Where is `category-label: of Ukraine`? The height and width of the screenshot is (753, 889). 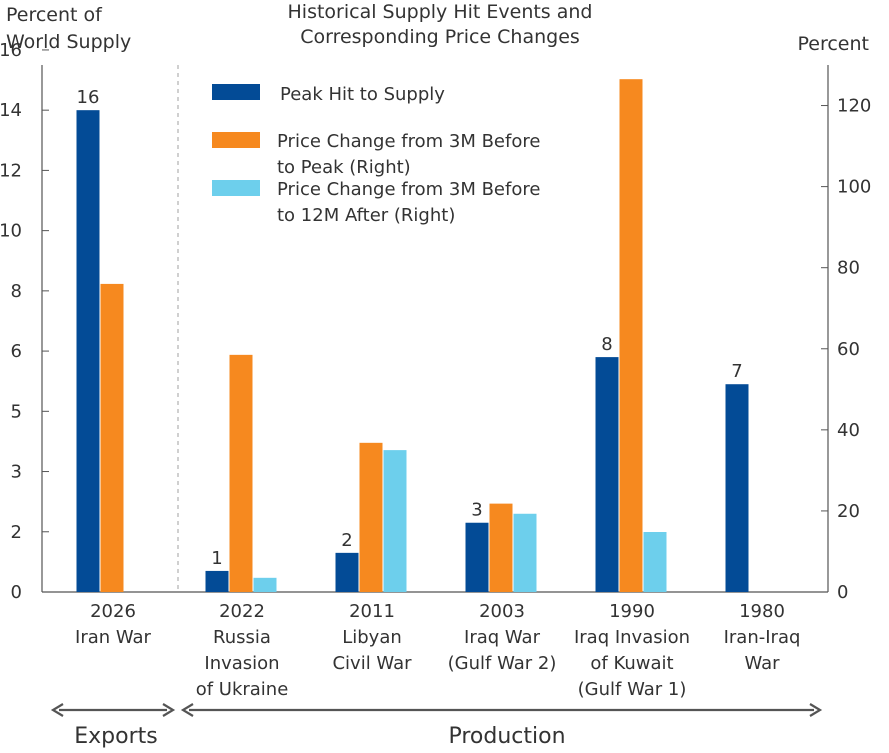 category-label: of Ukraine is located at coordinates (242, 689).